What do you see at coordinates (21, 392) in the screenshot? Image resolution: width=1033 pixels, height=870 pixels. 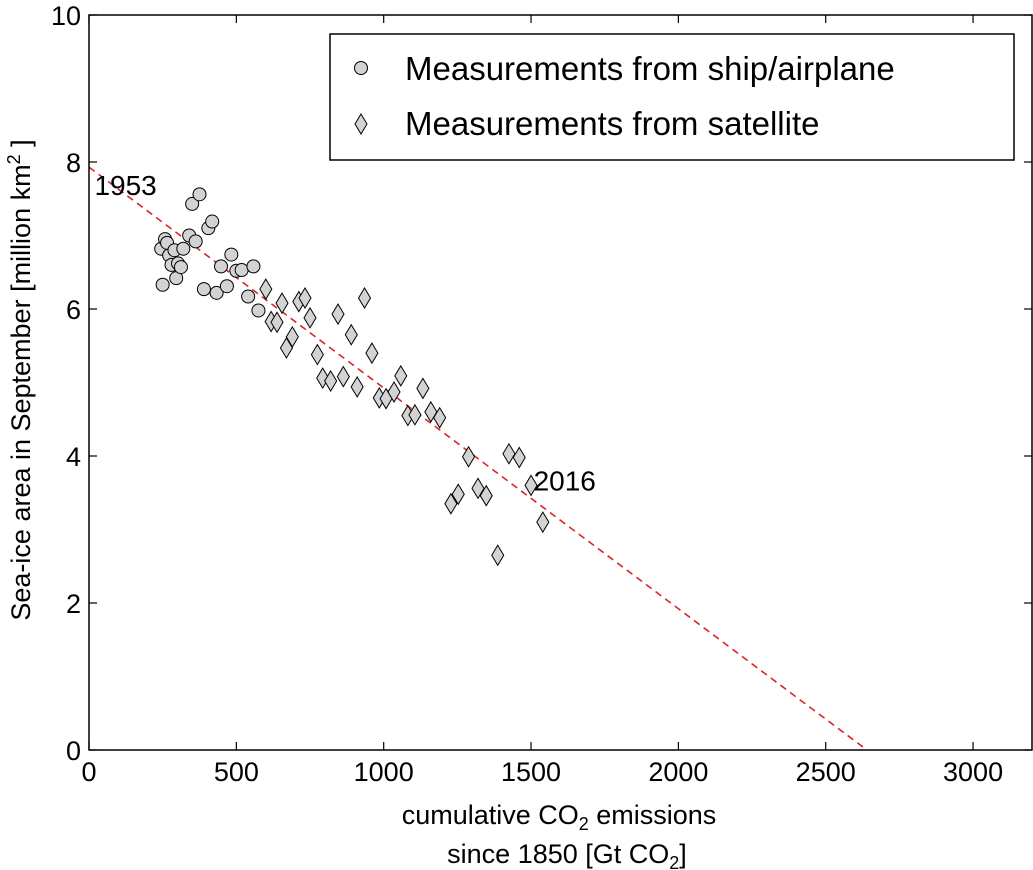 I see `y-axis-label-text: Sea-ice area in September [million km` at bounding box center [21, 392].